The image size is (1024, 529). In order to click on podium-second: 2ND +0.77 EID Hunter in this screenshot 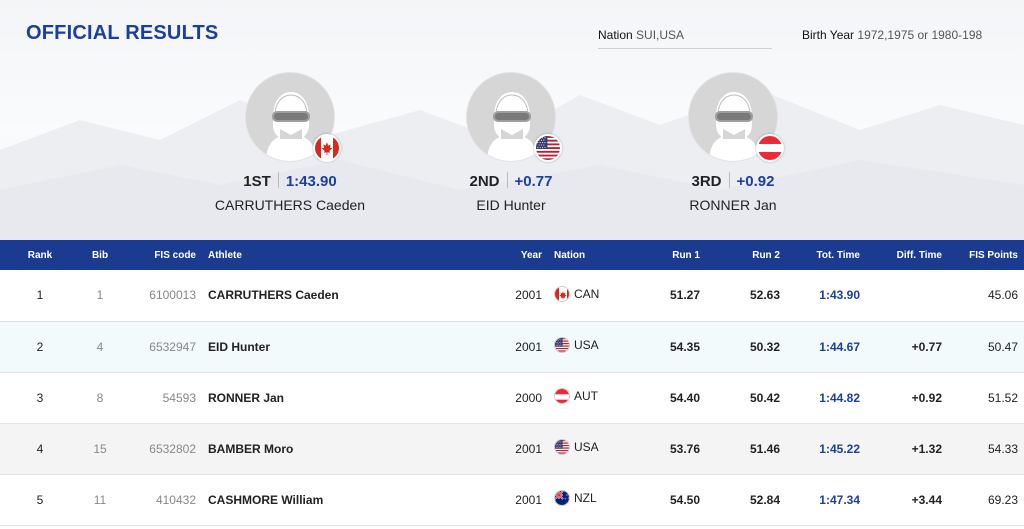, I will do `click(511, 142)`.